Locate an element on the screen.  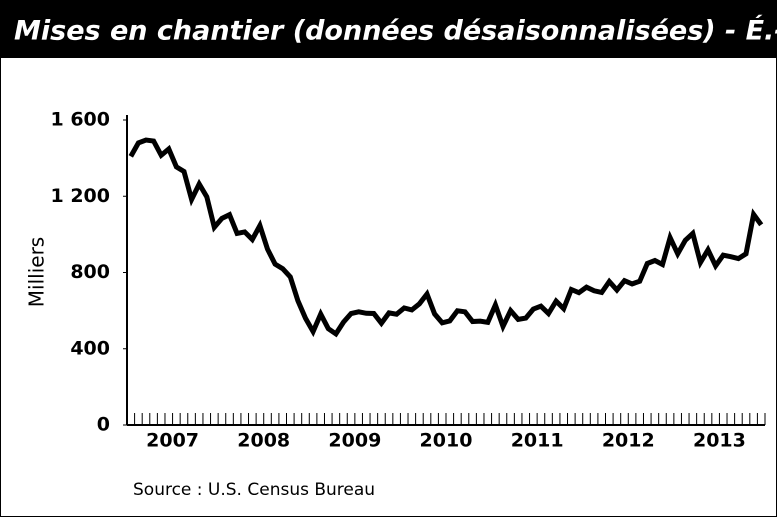
y-axis-label: Milliers is located at coordinates (37, 272).